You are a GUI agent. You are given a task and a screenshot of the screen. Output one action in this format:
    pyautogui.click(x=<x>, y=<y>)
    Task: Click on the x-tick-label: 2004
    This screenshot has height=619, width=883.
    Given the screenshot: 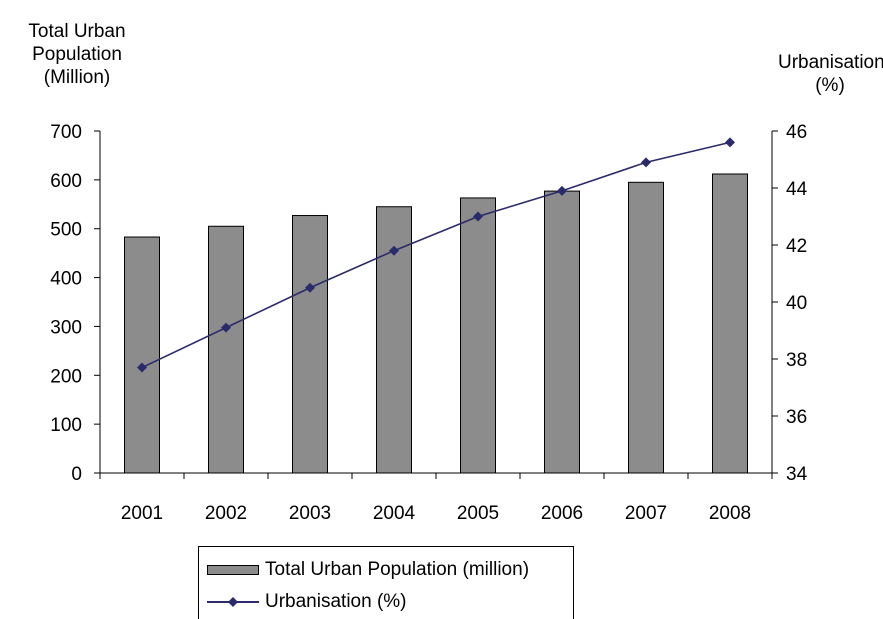 What is the action you would take?
    pyautogui.click(x=394, y=513)
    